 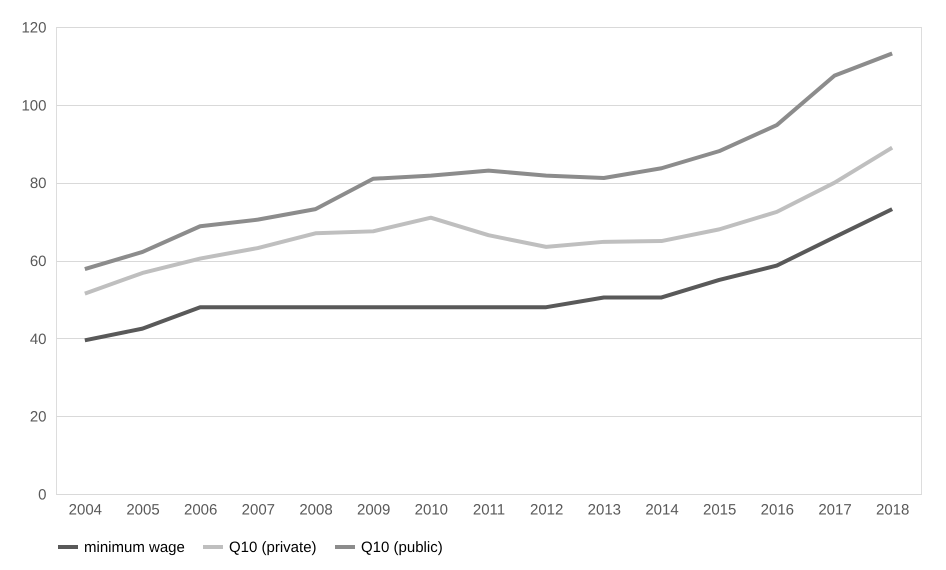 I want to click on x-tick-label: 2008, so click(x=316, y=510).